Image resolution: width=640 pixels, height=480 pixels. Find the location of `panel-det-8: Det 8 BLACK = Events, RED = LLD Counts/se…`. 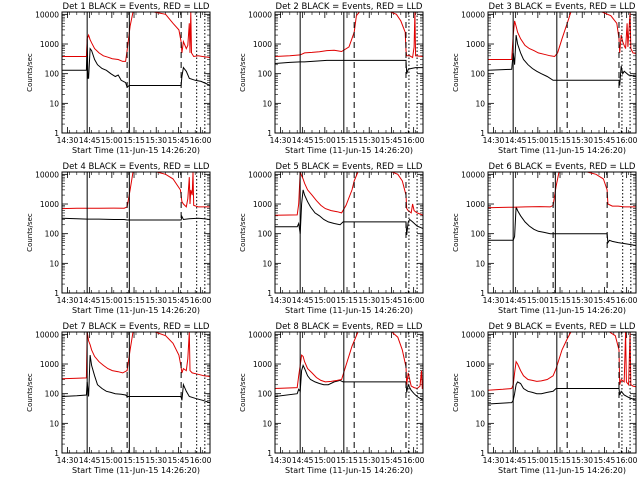

panel-det-8: Det 8 BLACK = Events, RED = LLD Counts/se… is located at coordinates (332, 398).